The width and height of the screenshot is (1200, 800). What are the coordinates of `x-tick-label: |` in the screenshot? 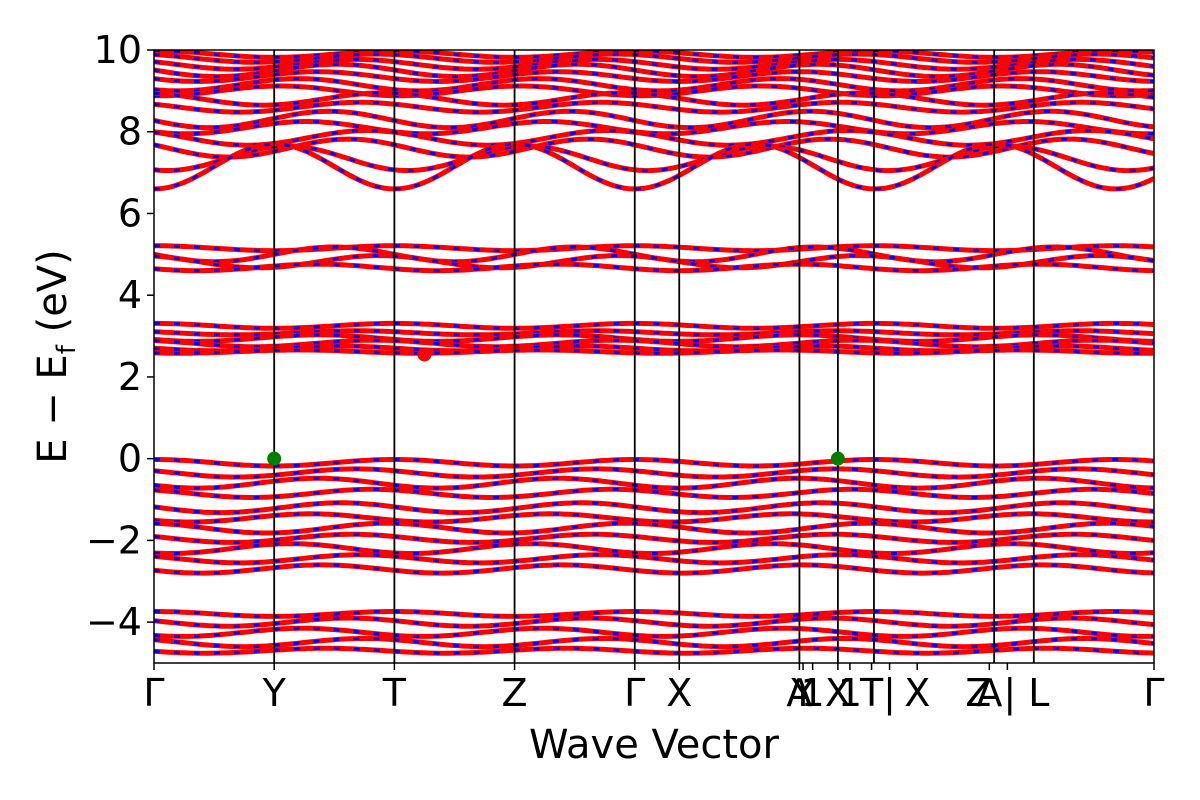 It's located at (889, 693).